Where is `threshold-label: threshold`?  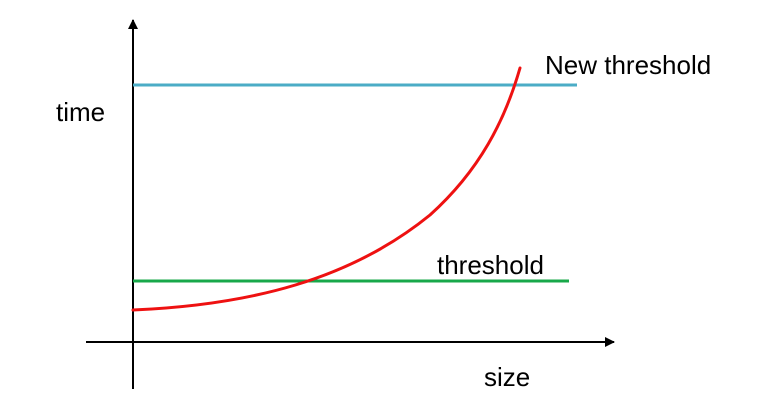 threshold-label: threshold is located at coordinates (490, 265).